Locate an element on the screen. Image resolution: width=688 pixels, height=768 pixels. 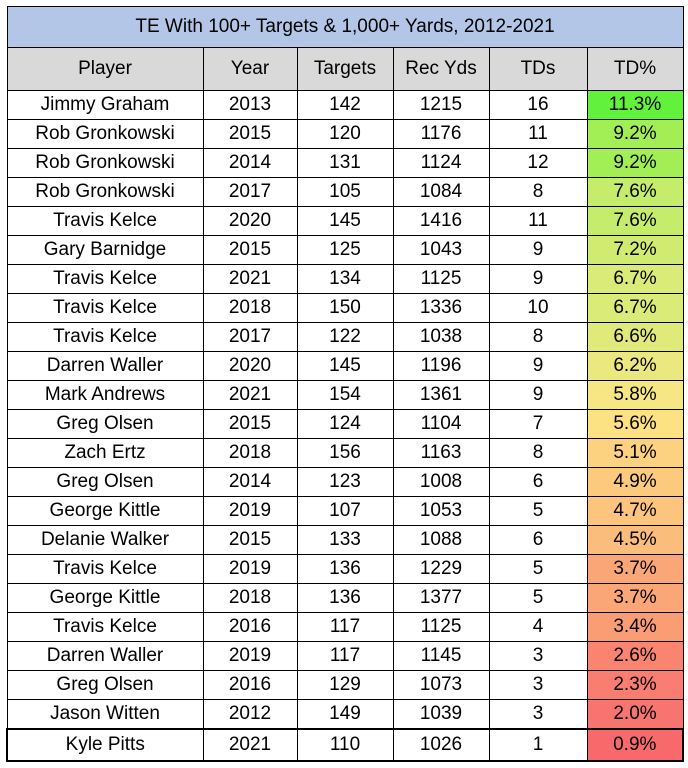
rec-yds-cell: 1336 is located at coordinates (441, 308).